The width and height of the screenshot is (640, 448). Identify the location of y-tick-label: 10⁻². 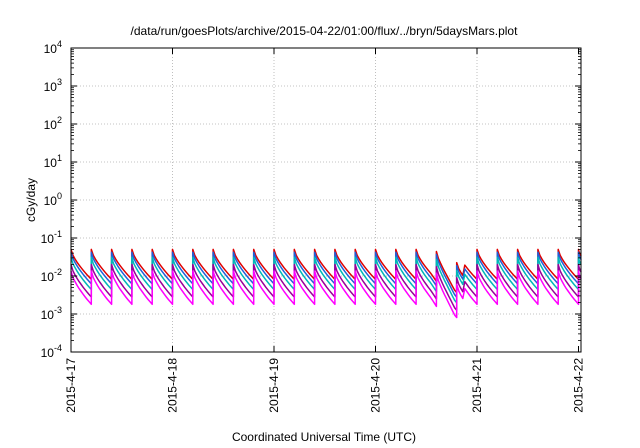
(51, 275).